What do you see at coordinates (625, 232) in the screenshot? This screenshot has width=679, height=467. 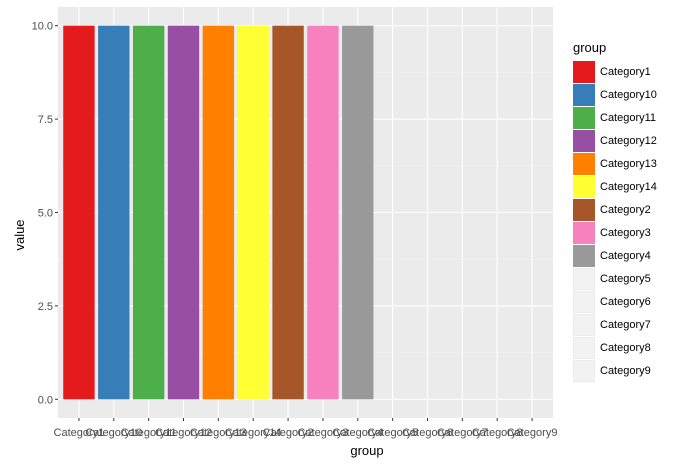 I see `legend-label: Category3` at bounding box center [625, 232].